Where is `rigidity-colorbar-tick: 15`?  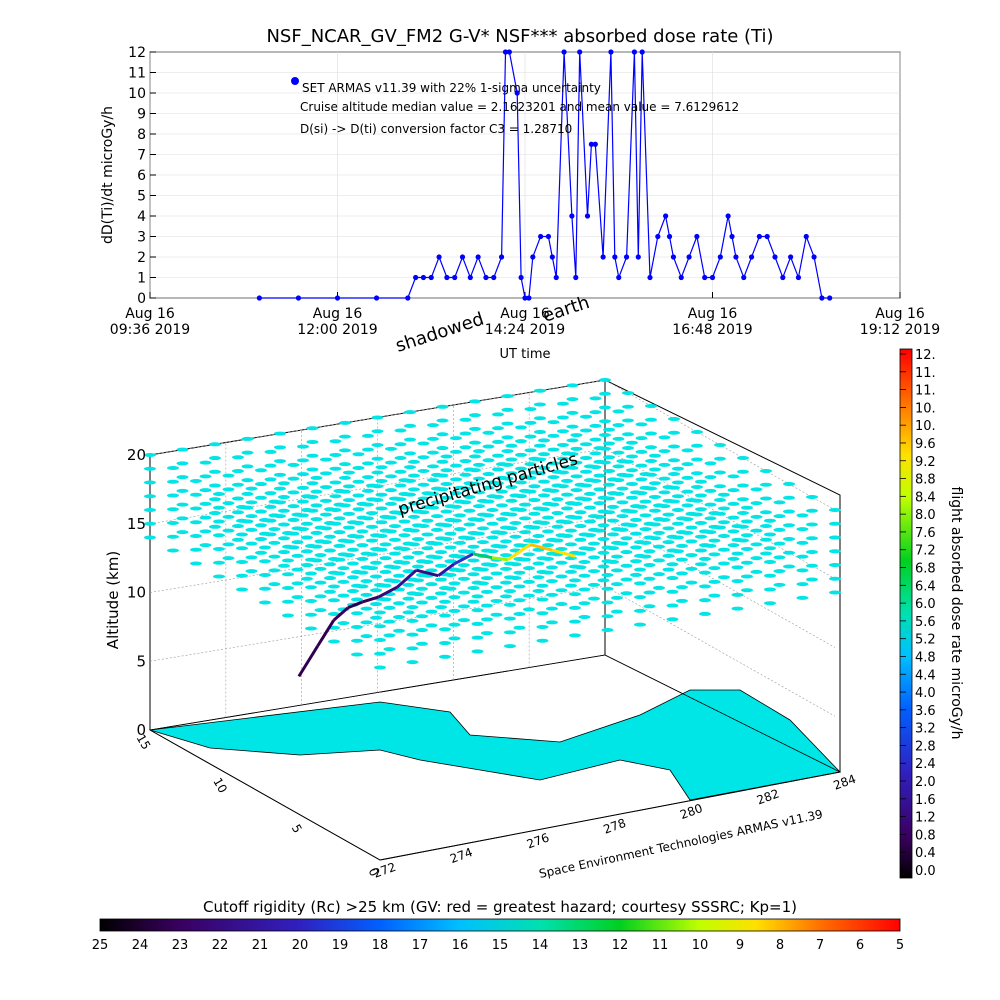 rigidity-colorbar-tick: 15 is located at coordinates (500, 945).